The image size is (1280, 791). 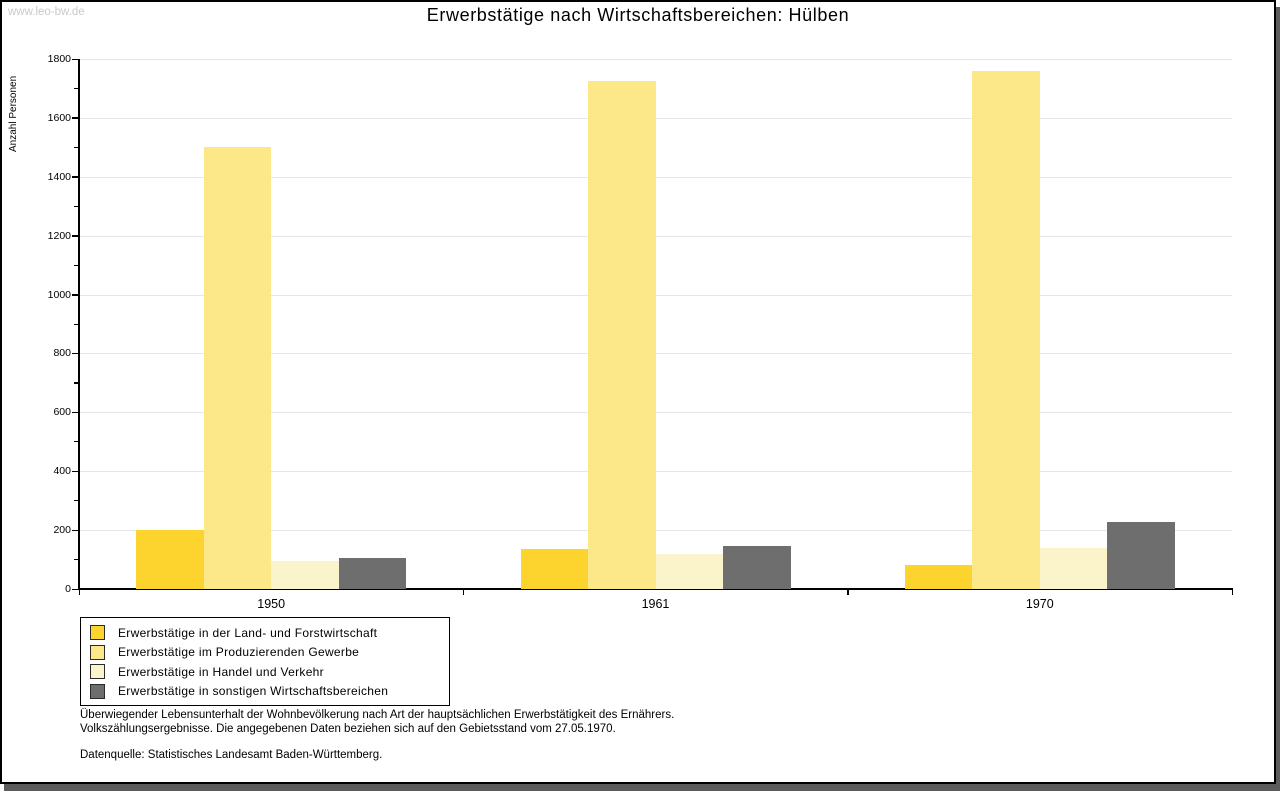 What do you see at coordinates (59, 59) in the screenshot?
I see `y-tick-label: 1800` at bounding box center [59, 59].